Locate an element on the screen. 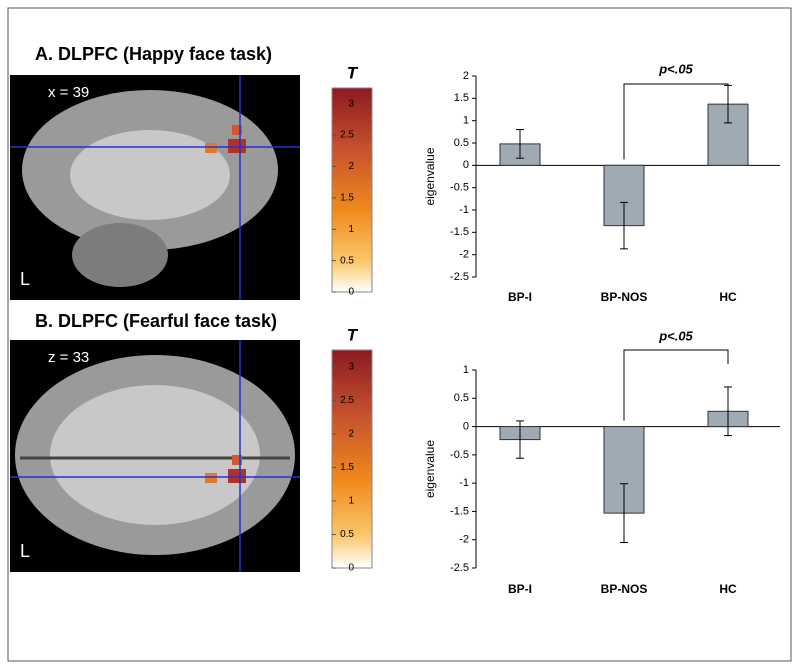 The height and width of the screenshot is (671, 800). cerebellum is located at coordinates (120, 255).